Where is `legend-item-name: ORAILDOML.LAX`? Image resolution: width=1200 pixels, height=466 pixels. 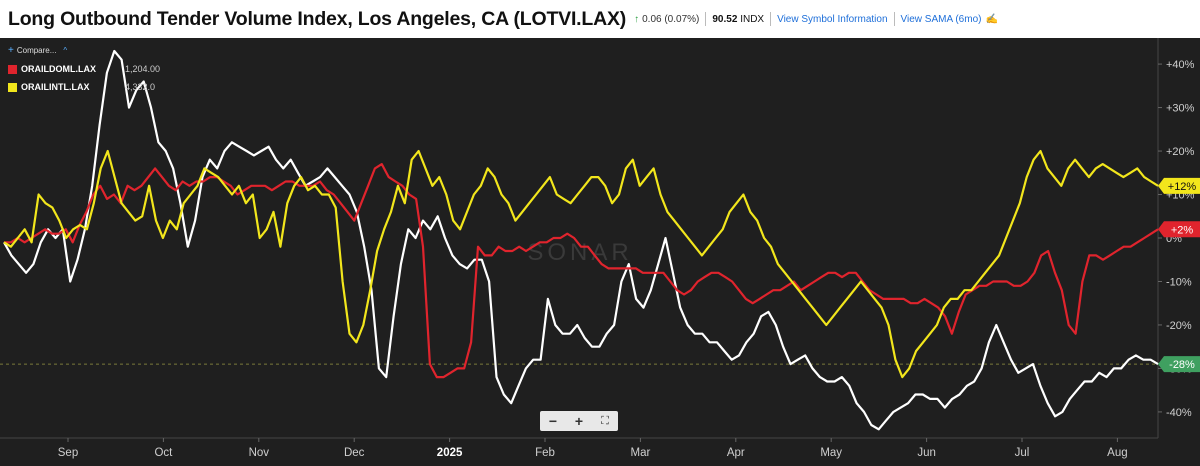
legend-item-name: ORAILDOML.LAX is located at coordinates (58, 69).